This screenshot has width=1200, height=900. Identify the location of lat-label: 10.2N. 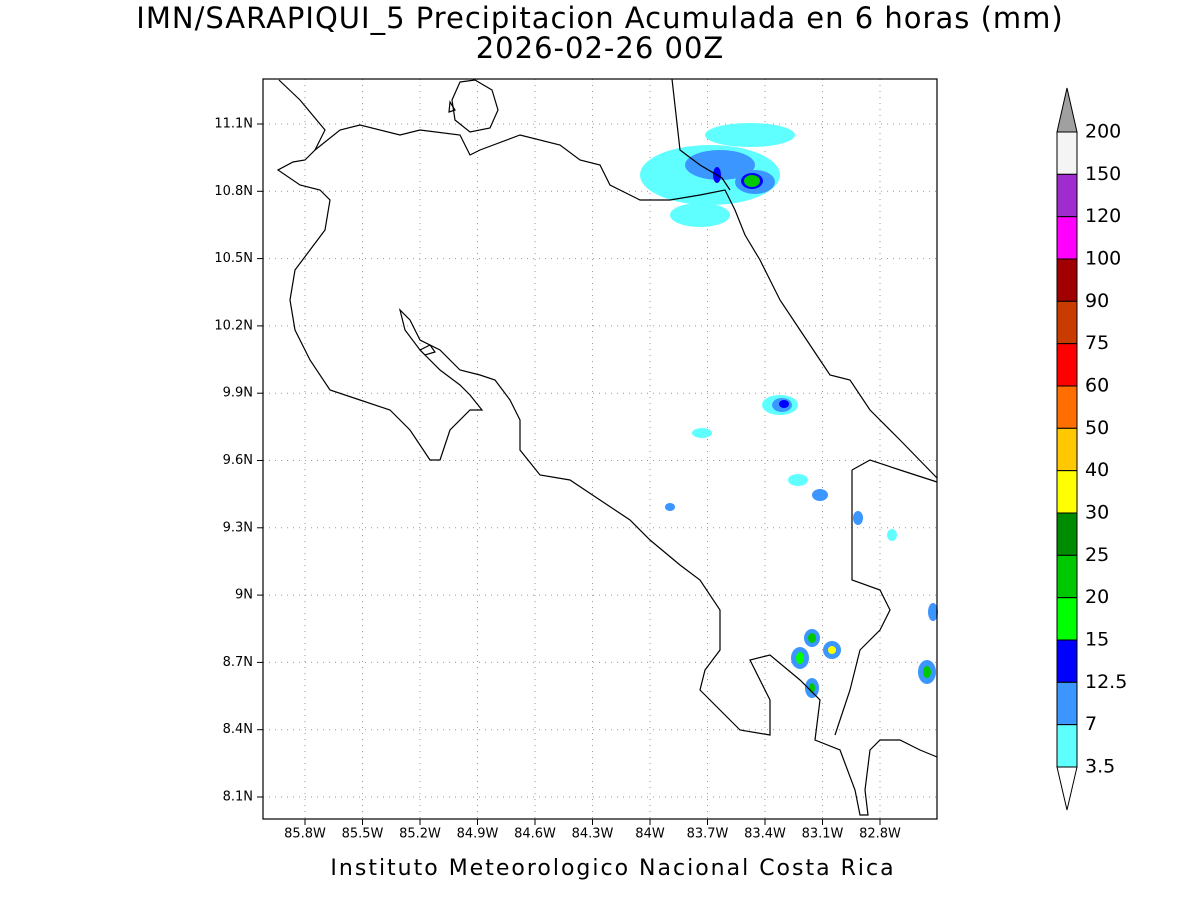
(233, 325).